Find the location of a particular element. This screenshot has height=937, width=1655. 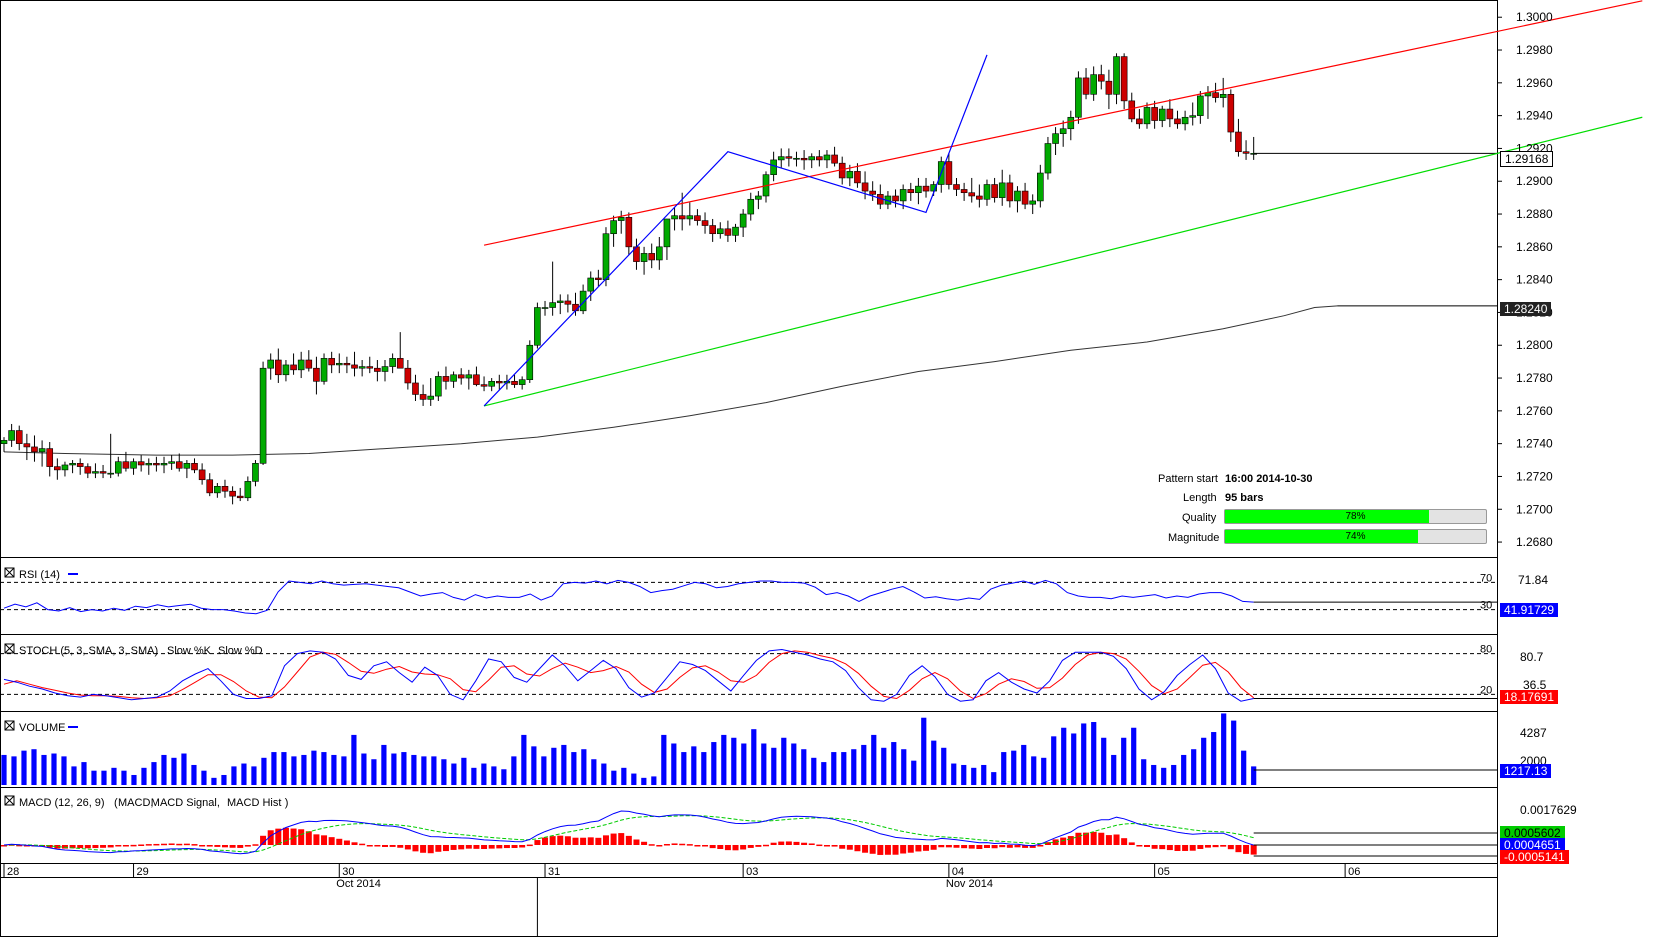

price-tick-label: 1.2800 is located at coordinates (1534, 345).